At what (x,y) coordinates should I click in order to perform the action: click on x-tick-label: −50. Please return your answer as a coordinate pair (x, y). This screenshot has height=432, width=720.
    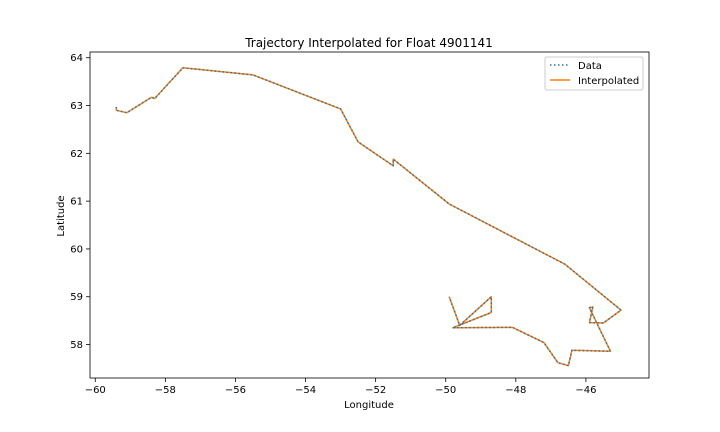
    Looking at the image, I should click on (445, 390).